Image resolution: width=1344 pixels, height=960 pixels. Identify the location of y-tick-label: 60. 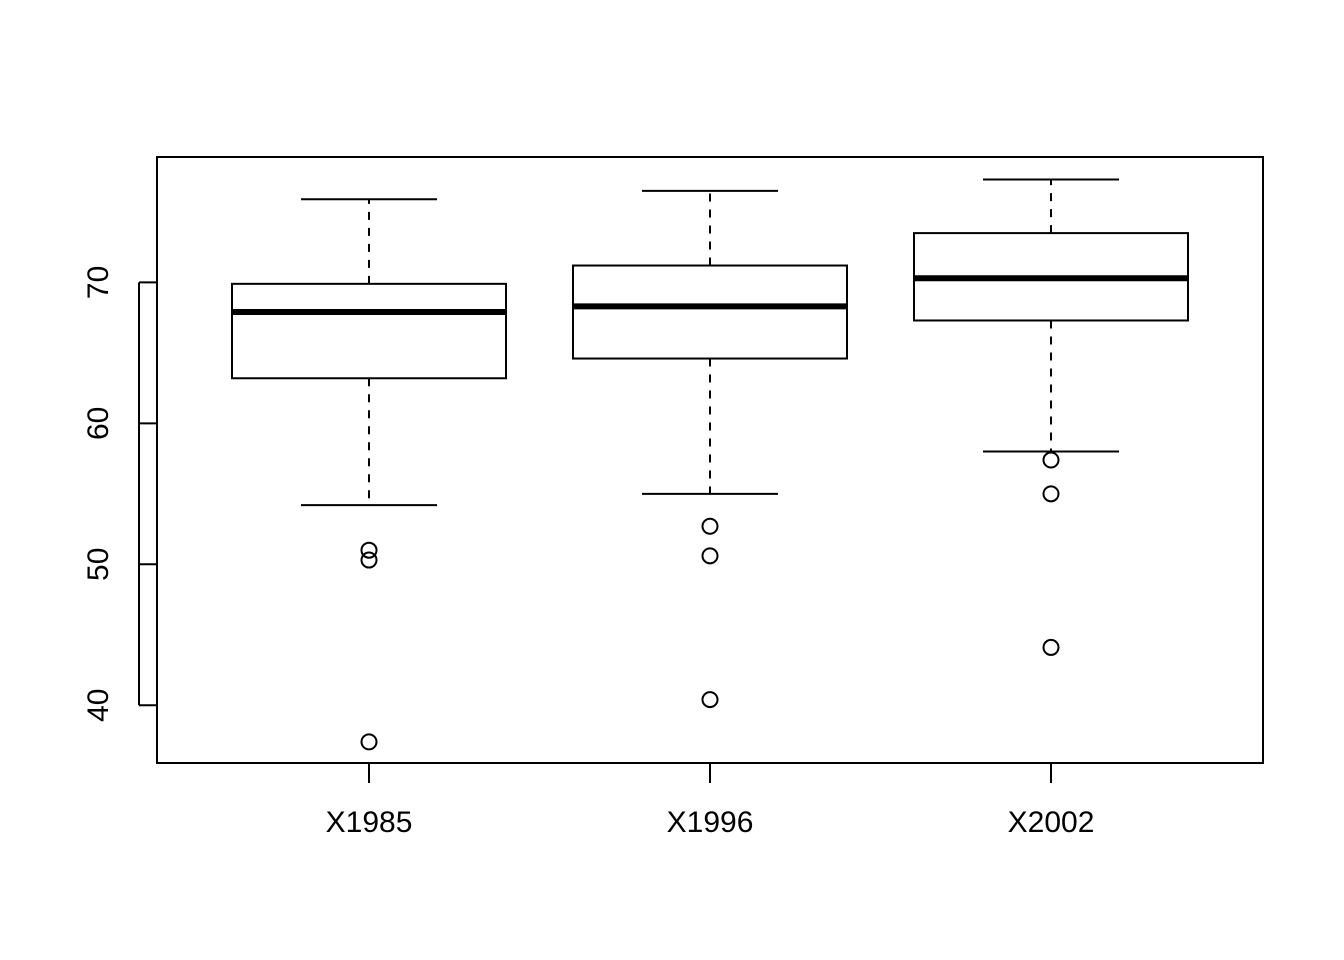
(98, 423).